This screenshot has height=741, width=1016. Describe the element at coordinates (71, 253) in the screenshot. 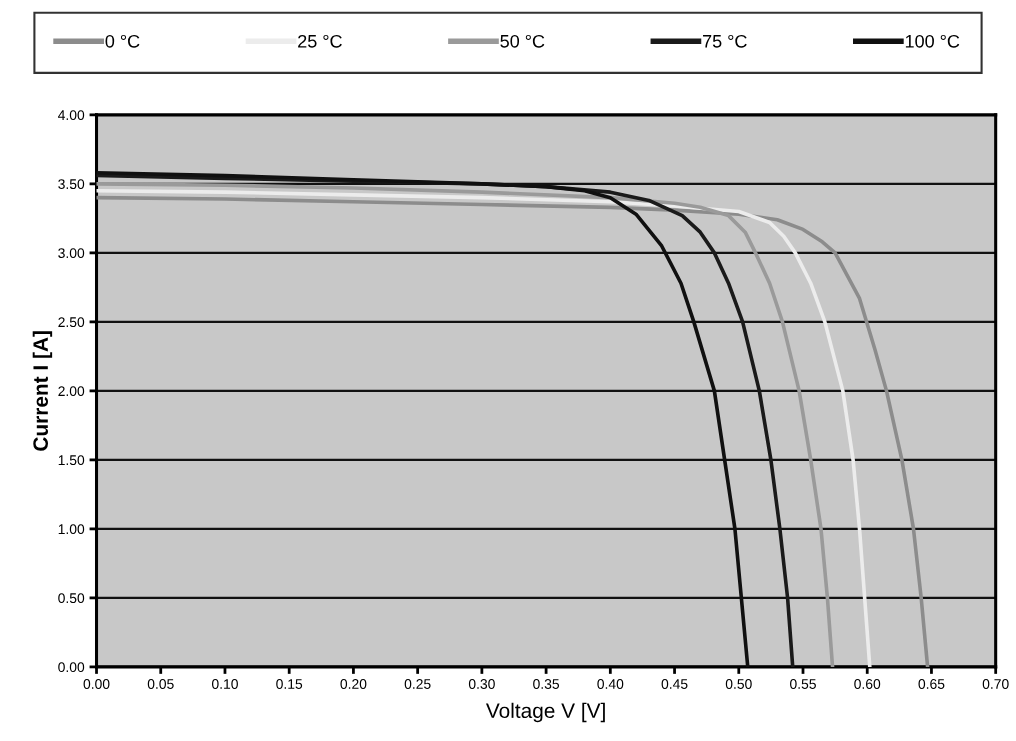

I see `y-tick-label: 3.00` at that location.